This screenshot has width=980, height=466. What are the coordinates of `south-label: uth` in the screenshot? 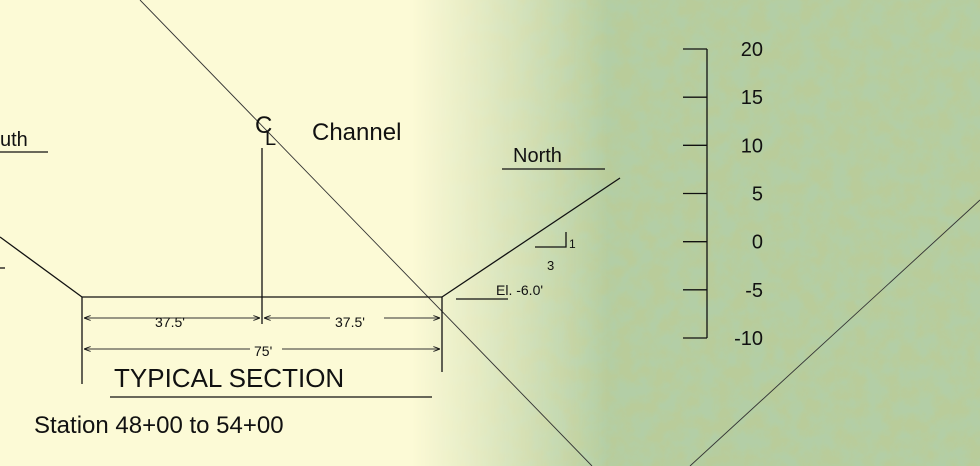 It's located at (14, 140).